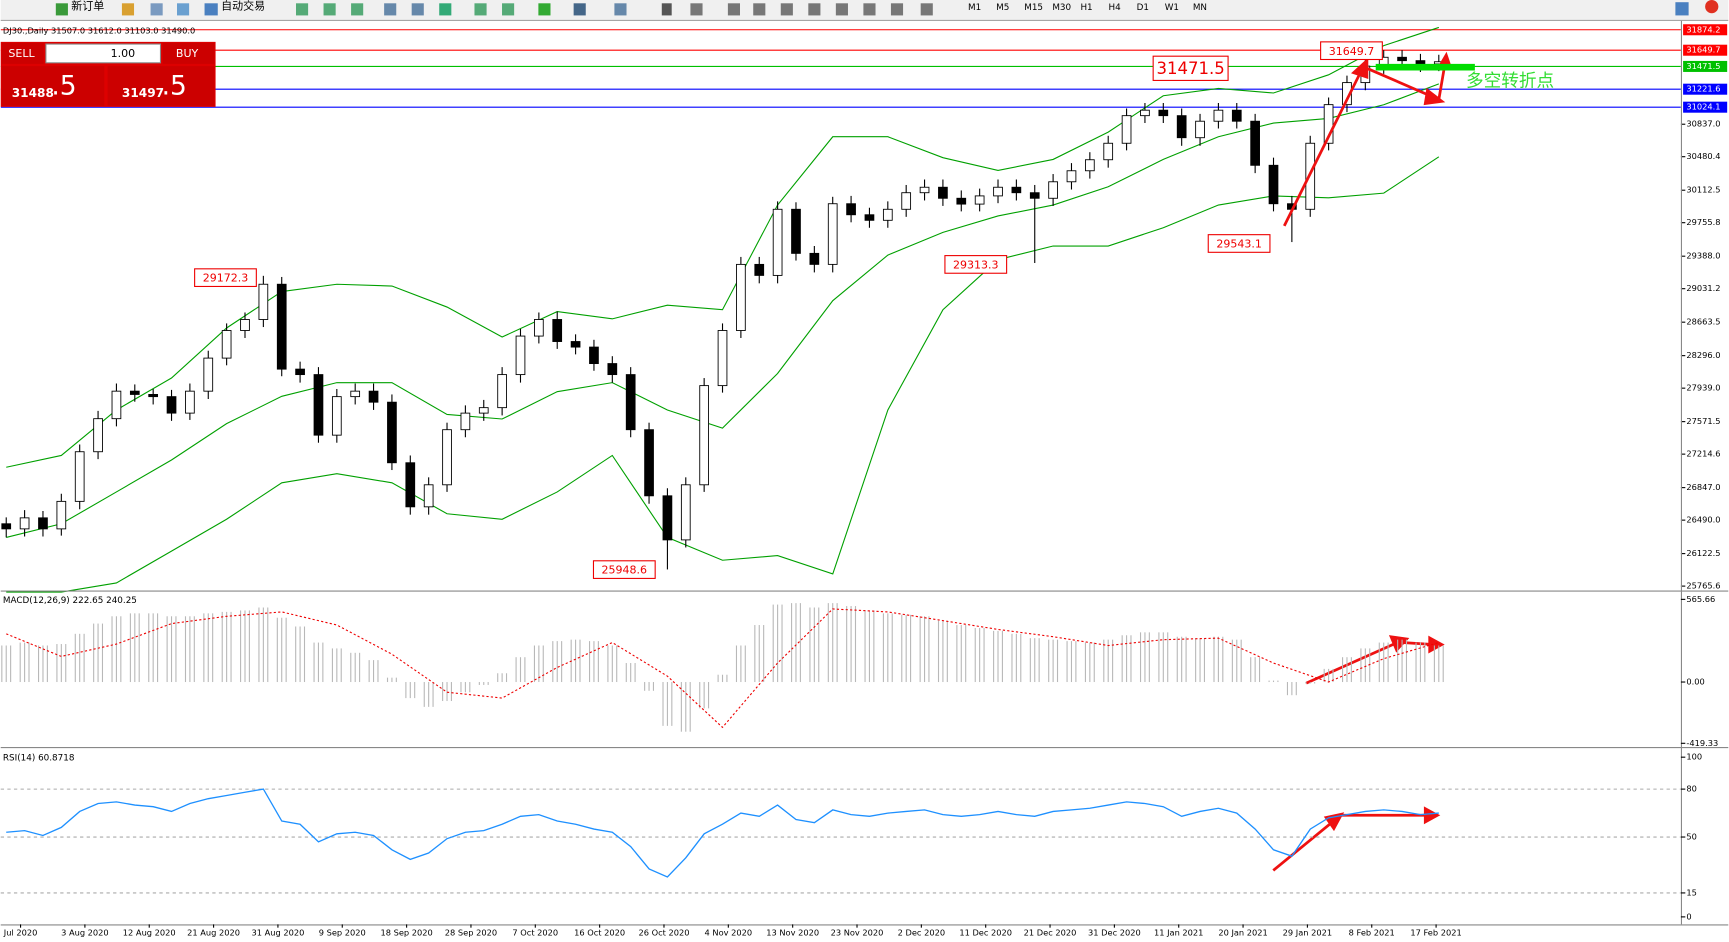  Describe the element at coordinates (1360, 68) in the screenshot. I see `arrowhead` at that location.